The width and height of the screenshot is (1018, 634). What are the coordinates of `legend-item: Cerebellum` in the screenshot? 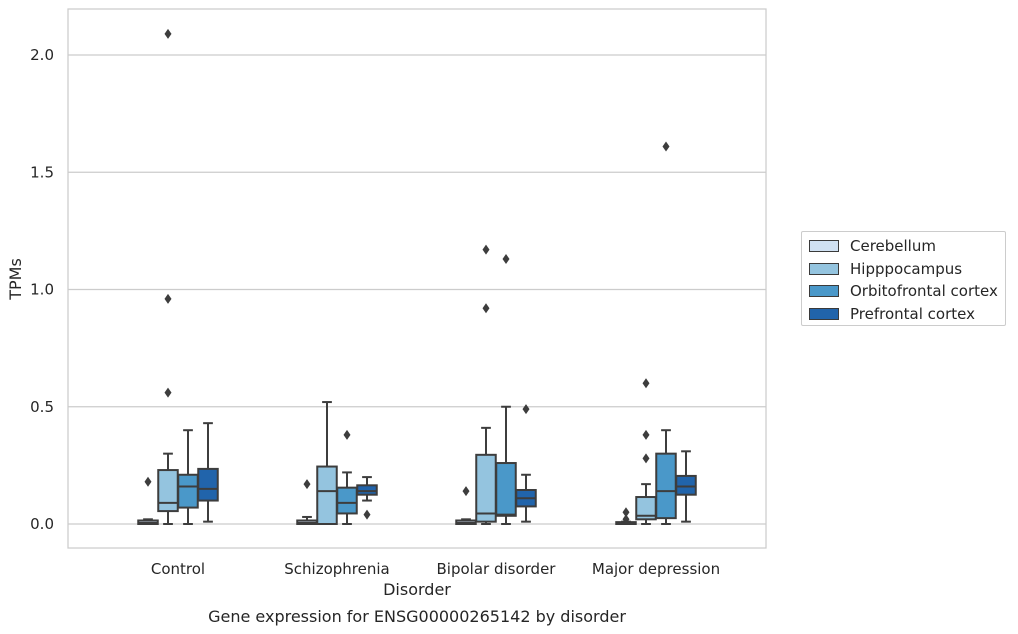 It's located at (904, 246).